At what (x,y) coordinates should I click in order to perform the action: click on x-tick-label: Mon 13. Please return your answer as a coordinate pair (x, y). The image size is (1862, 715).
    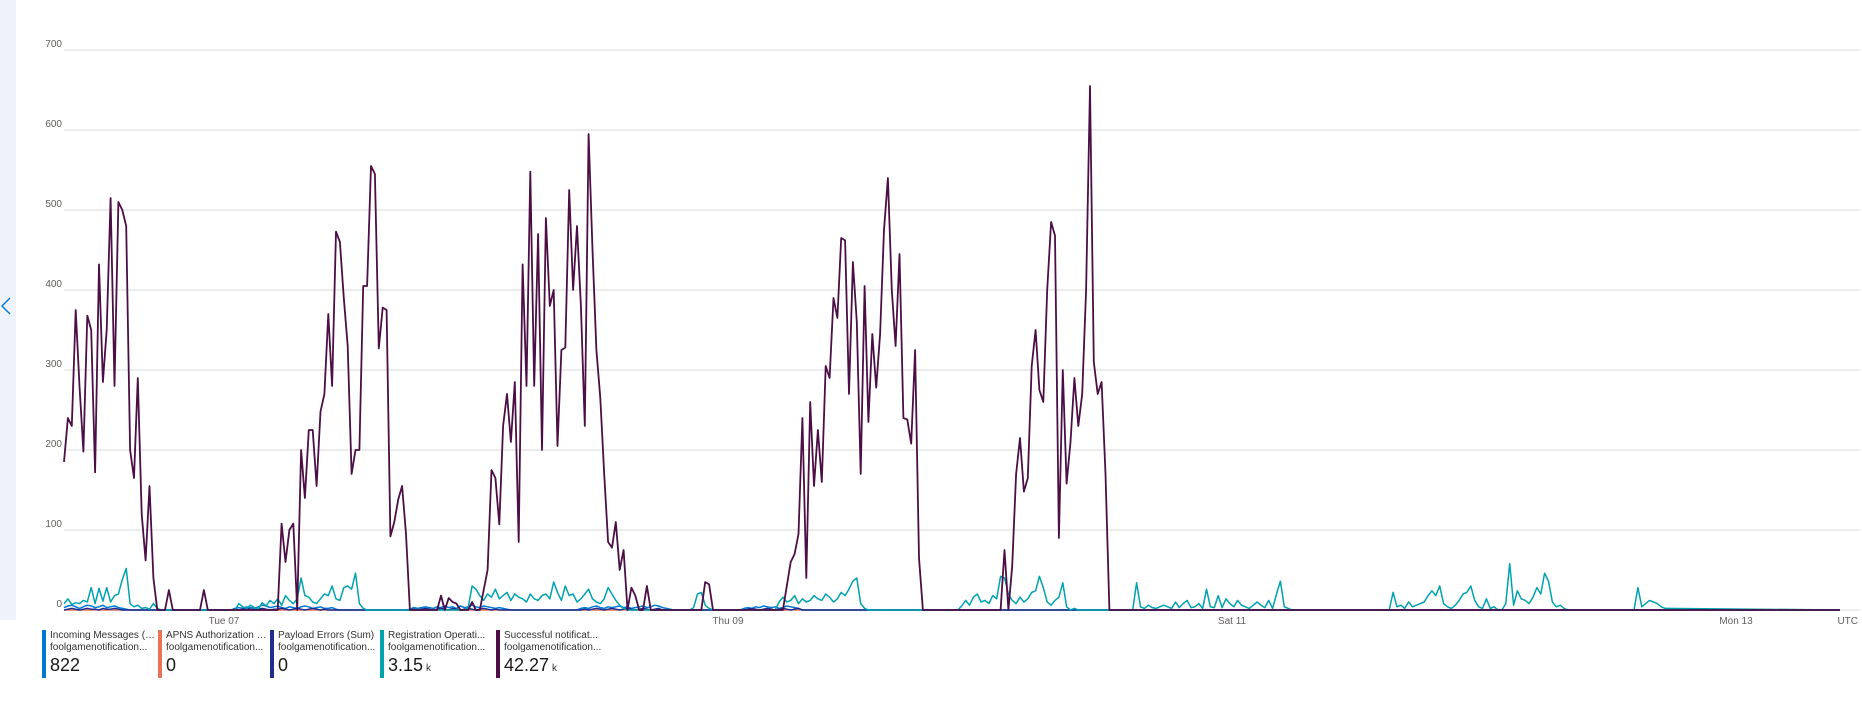
    Looking at the image, I should click on (1736, 621).